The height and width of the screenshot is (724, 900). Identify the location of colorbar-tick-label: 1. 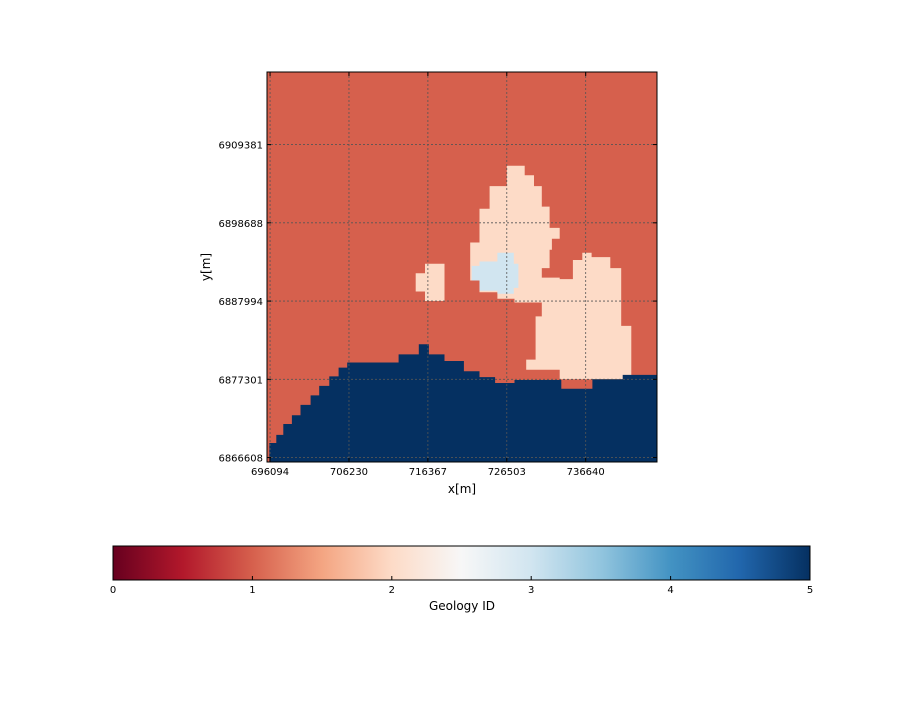
(252, 590).